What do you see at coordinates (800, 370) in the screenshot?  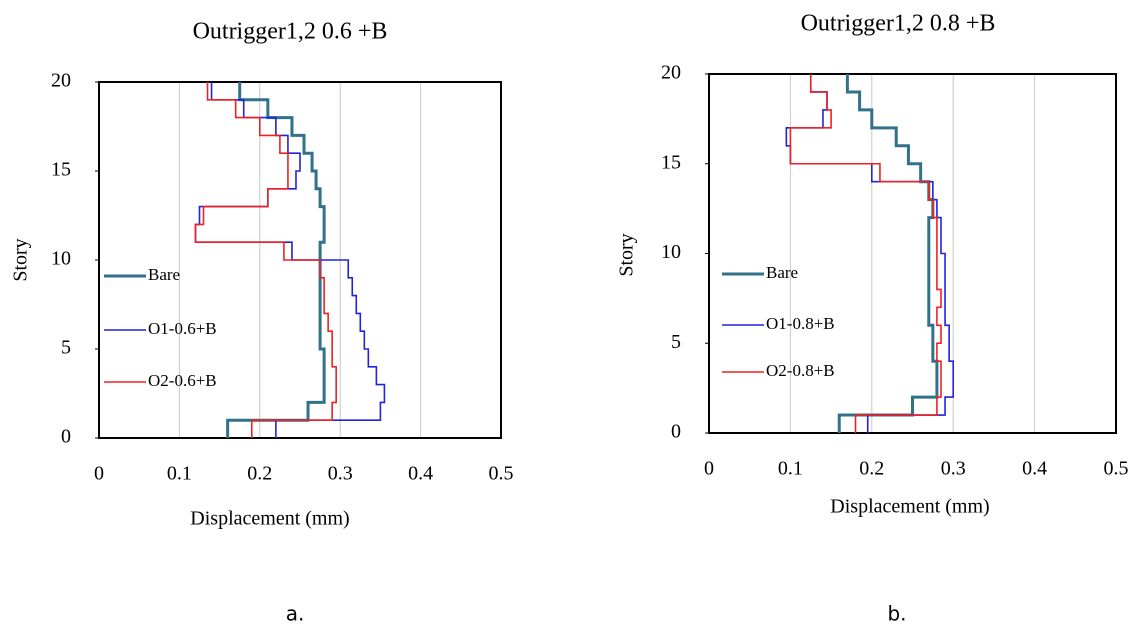 I see `legend-label: O2-0.8+B` at bounding box center [800, 370].